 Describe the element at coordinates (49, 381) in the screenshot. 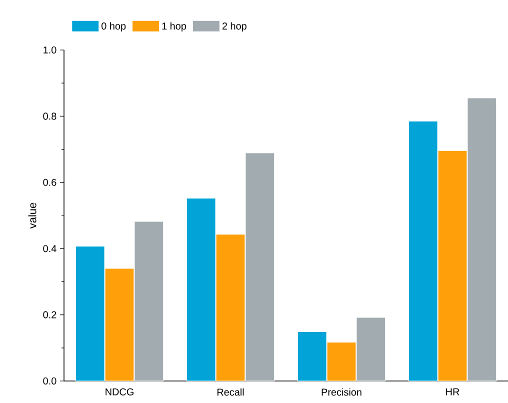

I see `y-tick-label: 0.0` at that location.